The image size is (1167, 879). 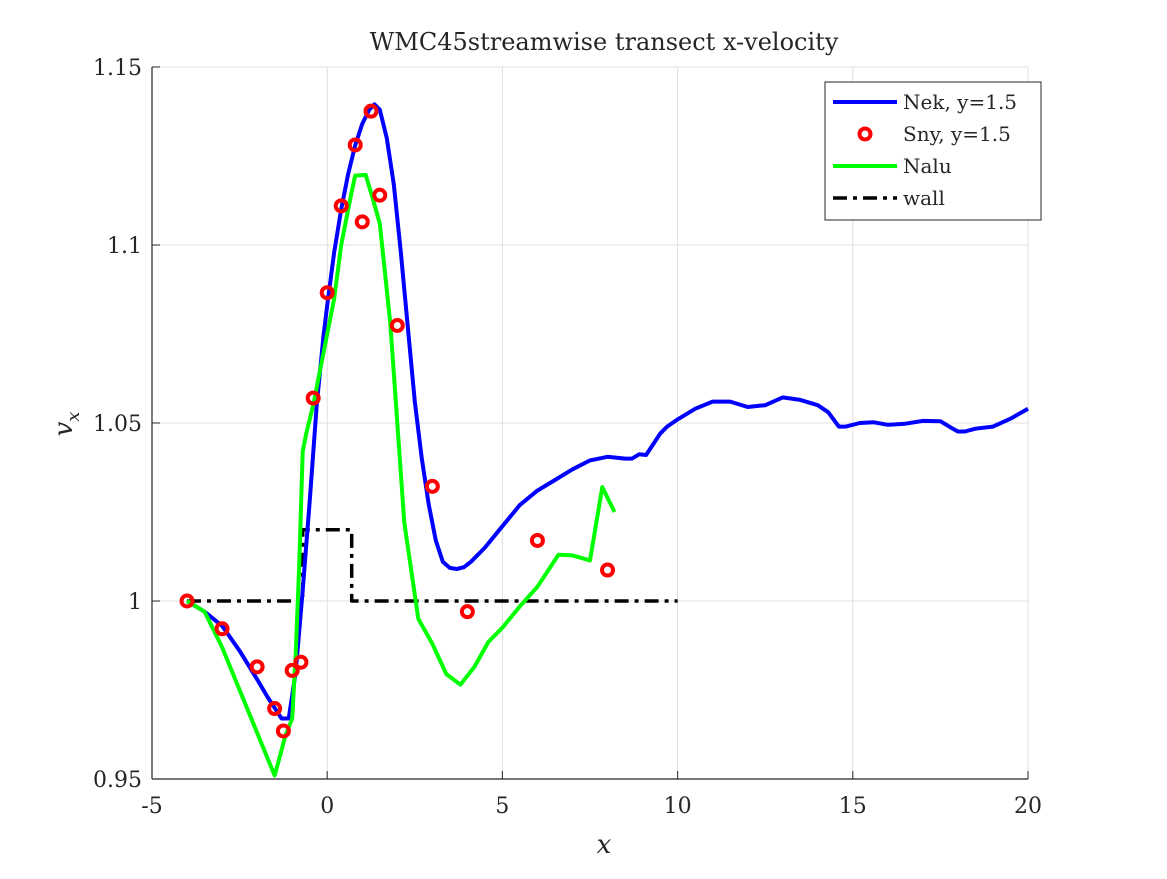 I want to click on y-tick-label: 1.05, so click(x=117, y=424).